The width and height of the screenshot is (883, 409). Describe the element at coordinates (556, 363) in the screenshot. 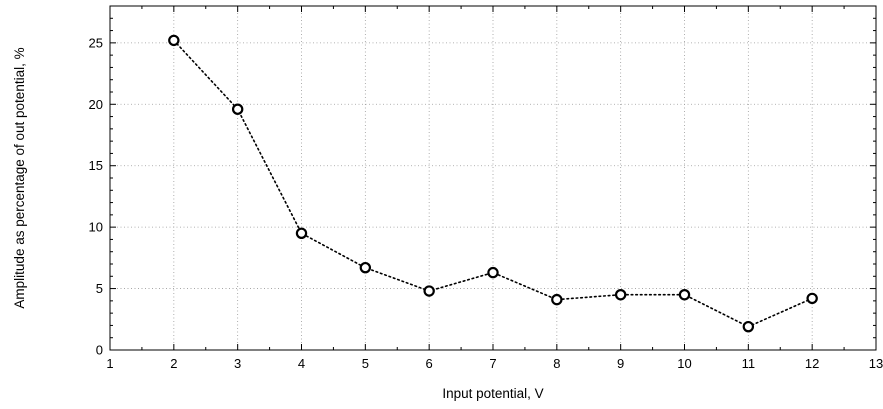

I see `x-tick-label: 8` at that location.